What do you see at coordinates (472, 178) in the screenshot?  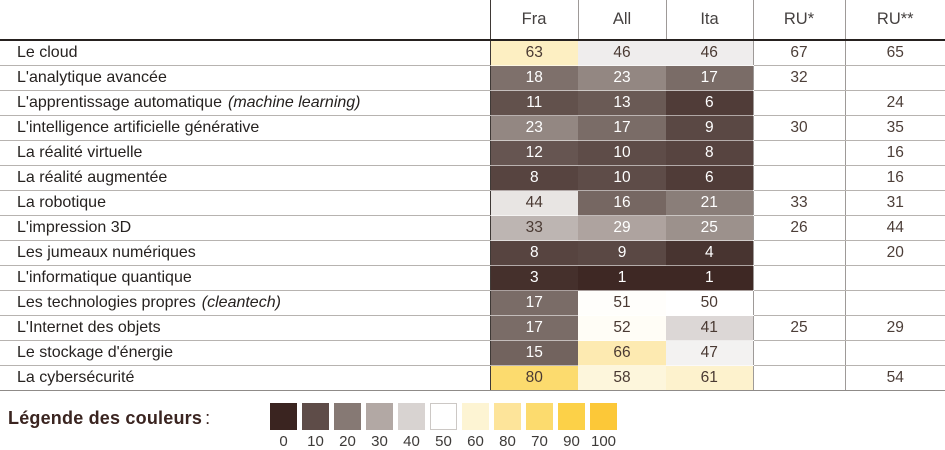 I see `table-row: La réalité augmentée 8 10 6 16` at bounding box center [472, 178].